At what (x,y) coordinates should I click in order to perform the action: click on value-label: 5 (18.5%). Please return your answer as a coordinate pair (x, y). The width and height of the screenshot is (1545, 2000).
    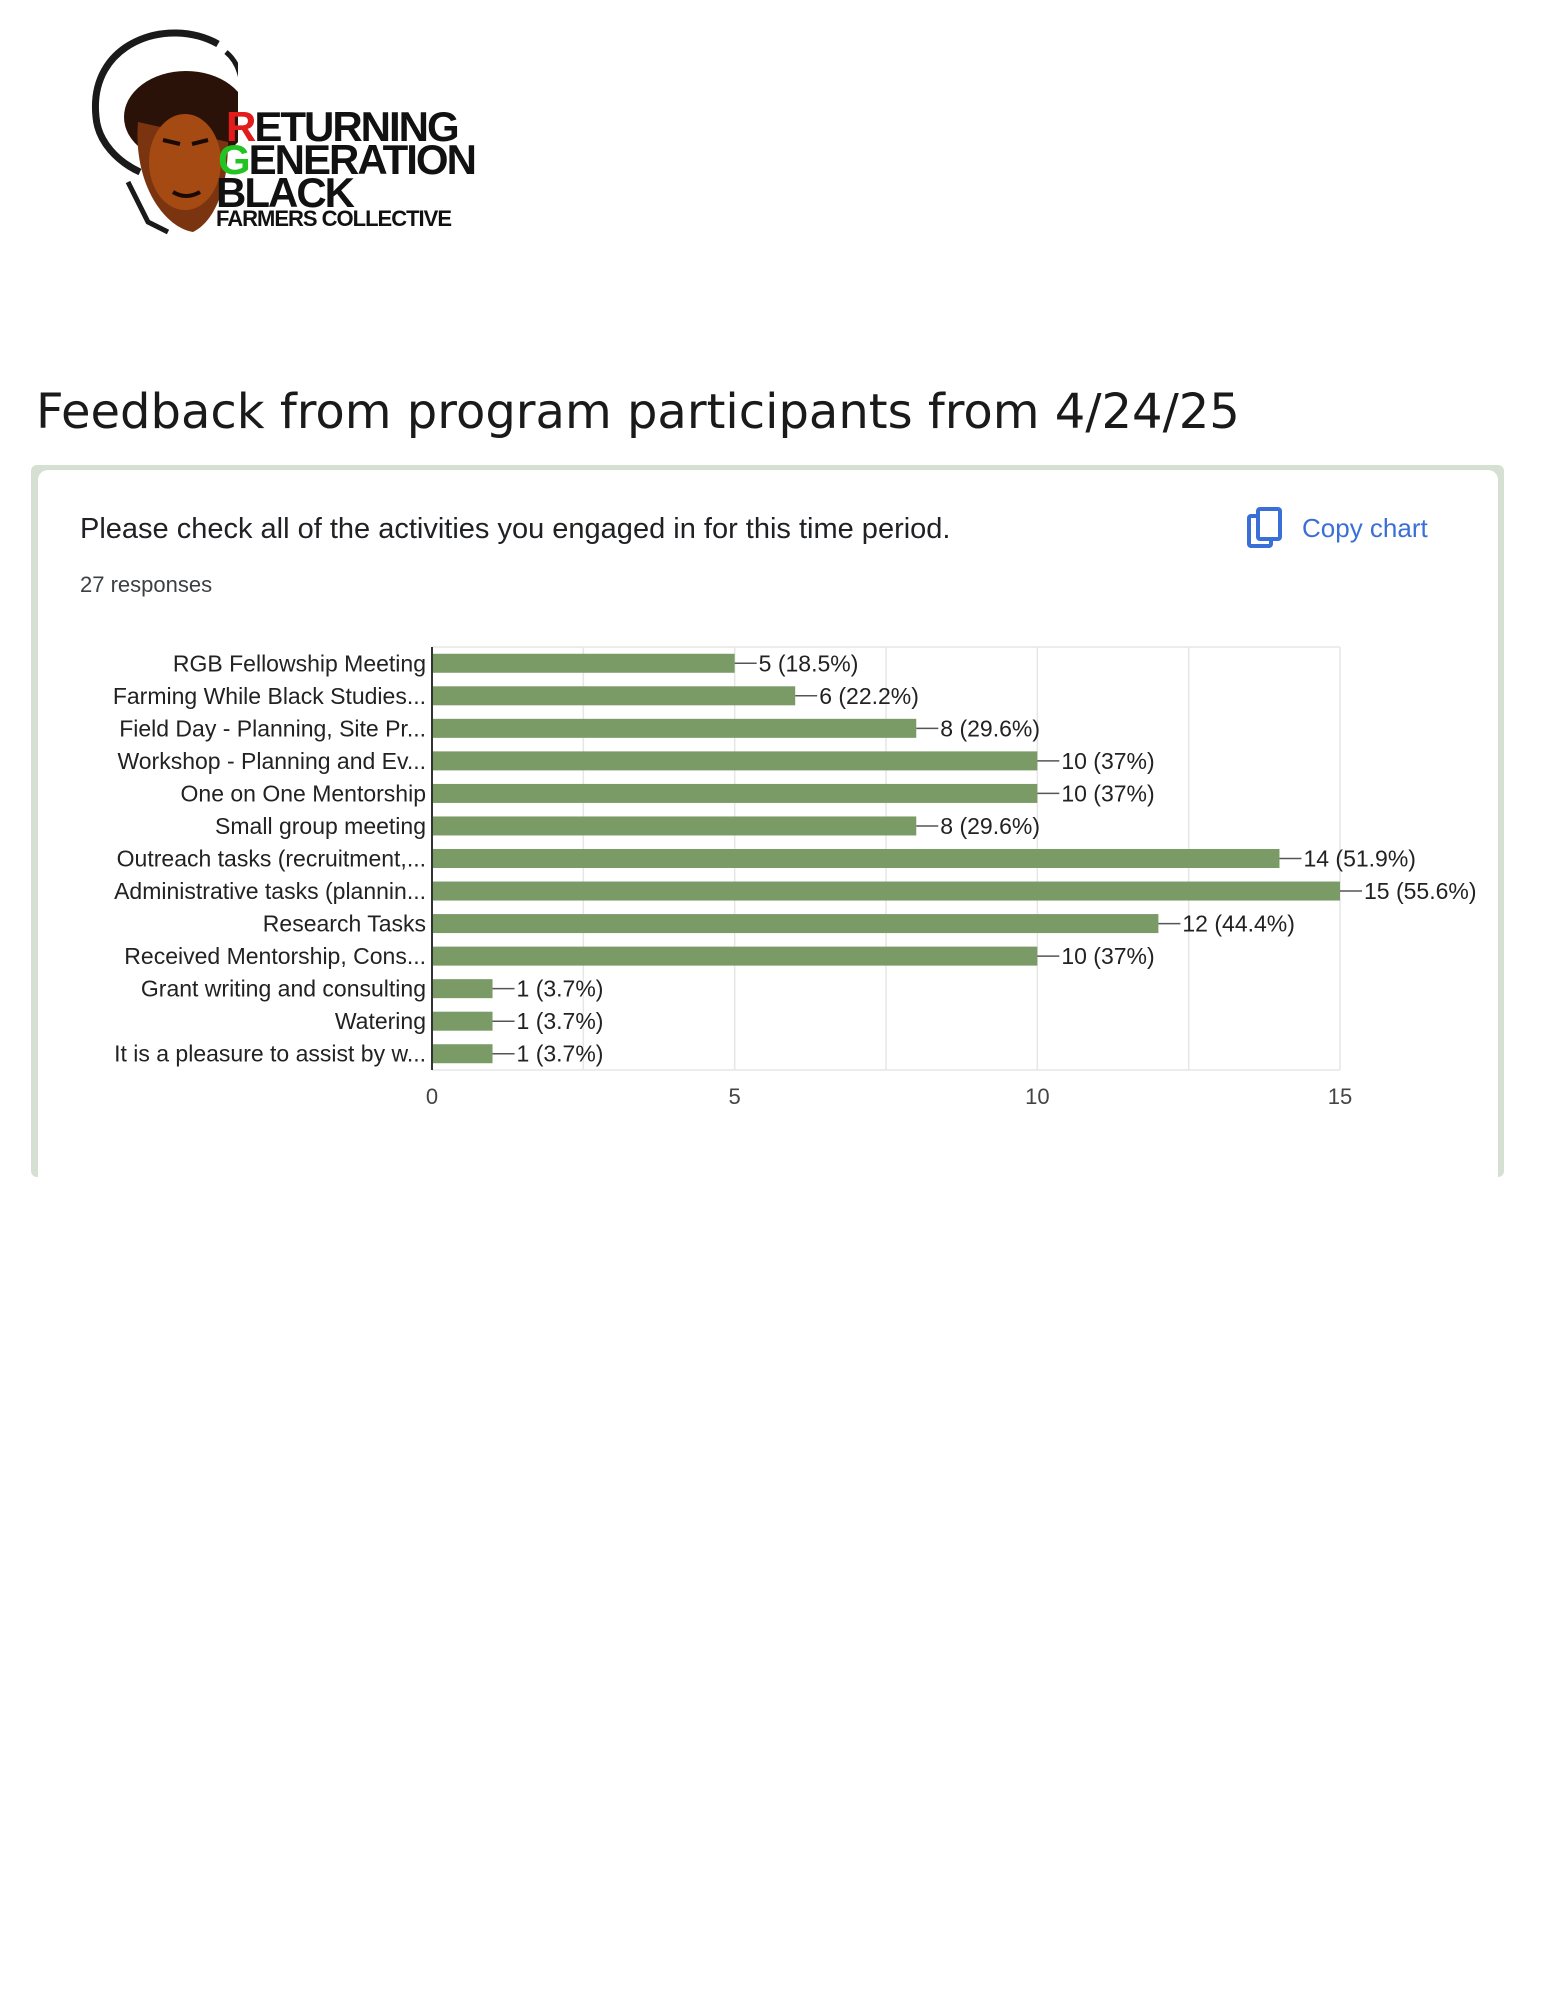
    Looking at the image, I should click on (809, 663).